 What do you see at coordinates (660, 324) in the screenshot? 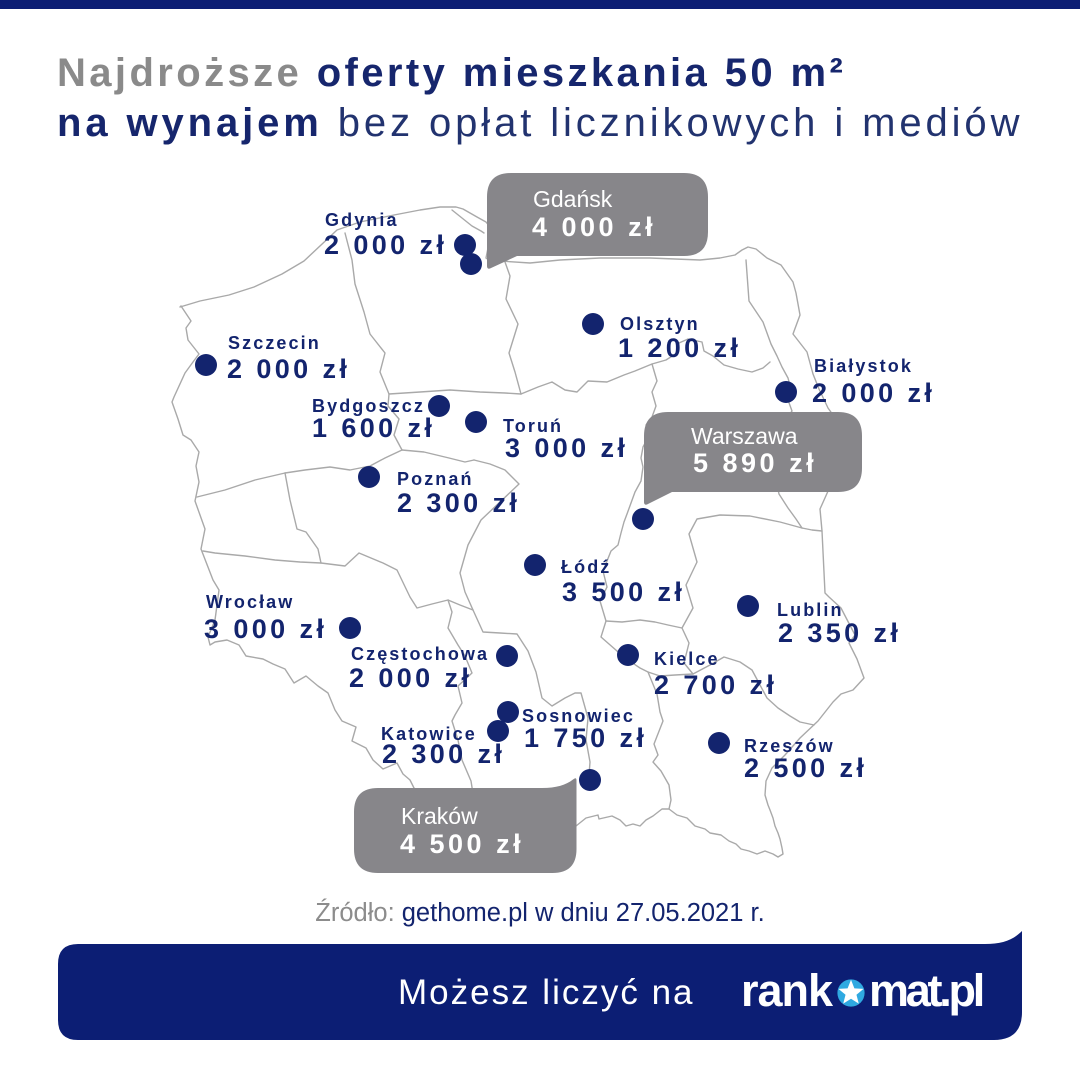
I see `svg-text: Olsztyn` at bounding box center [660, 324].